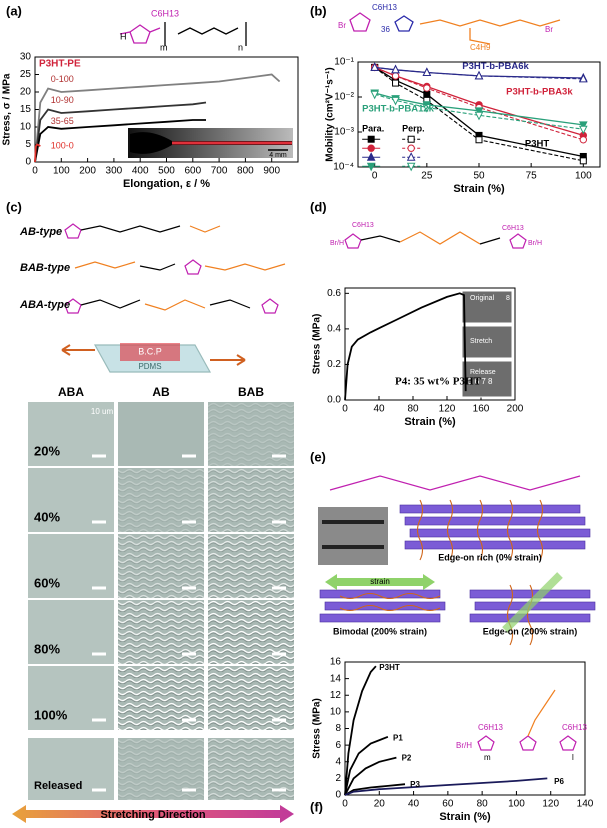  What do you see at coordinates (26, 127) in the screenshot?
I see `y-tick-label: 10` at bounding box center [26, 127].